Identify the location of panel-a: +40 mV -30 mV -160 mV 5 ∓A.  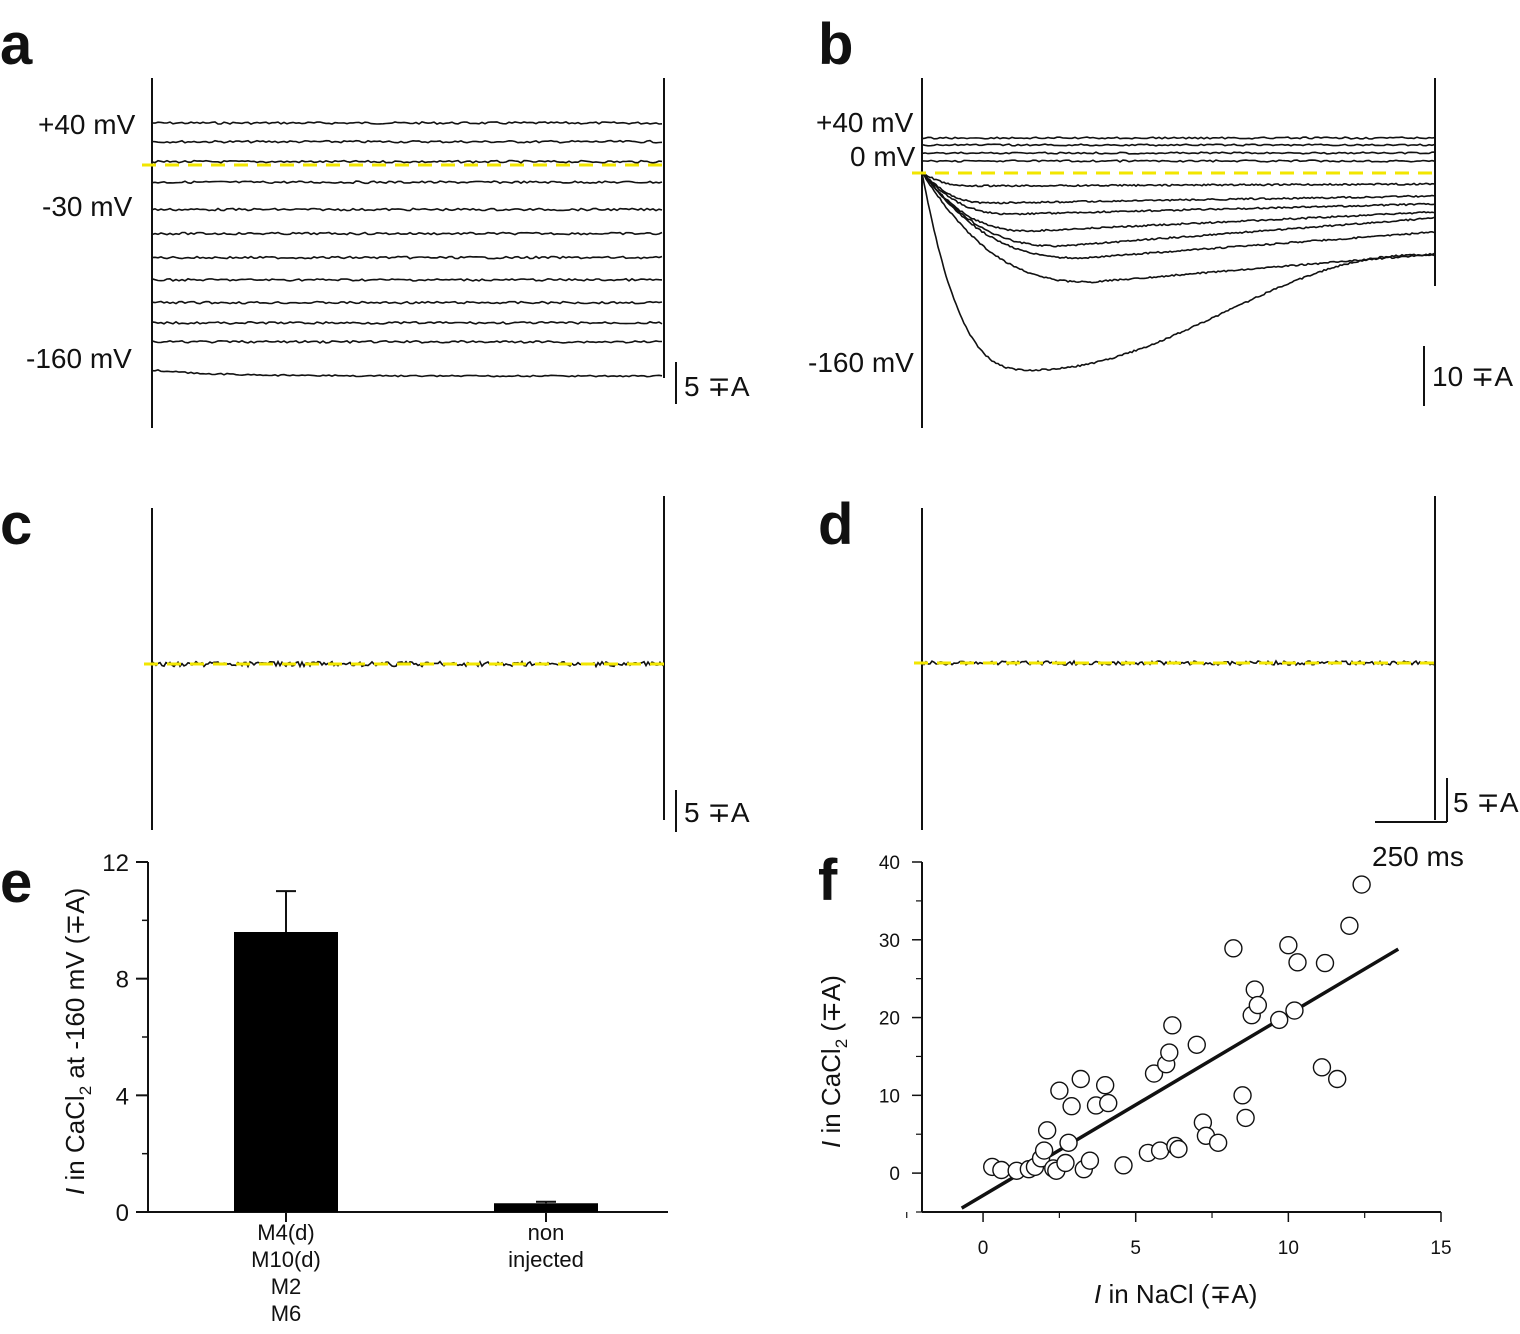
(388, 253).